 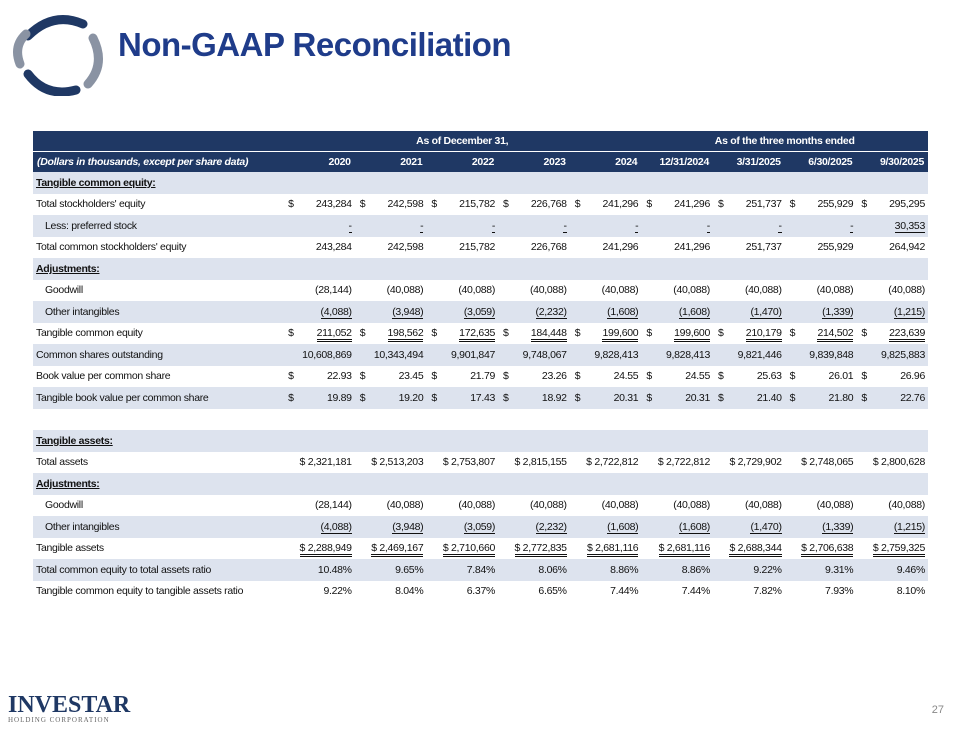 I want to click on cell: $ 2,815,155, so click(x=534, y=463).